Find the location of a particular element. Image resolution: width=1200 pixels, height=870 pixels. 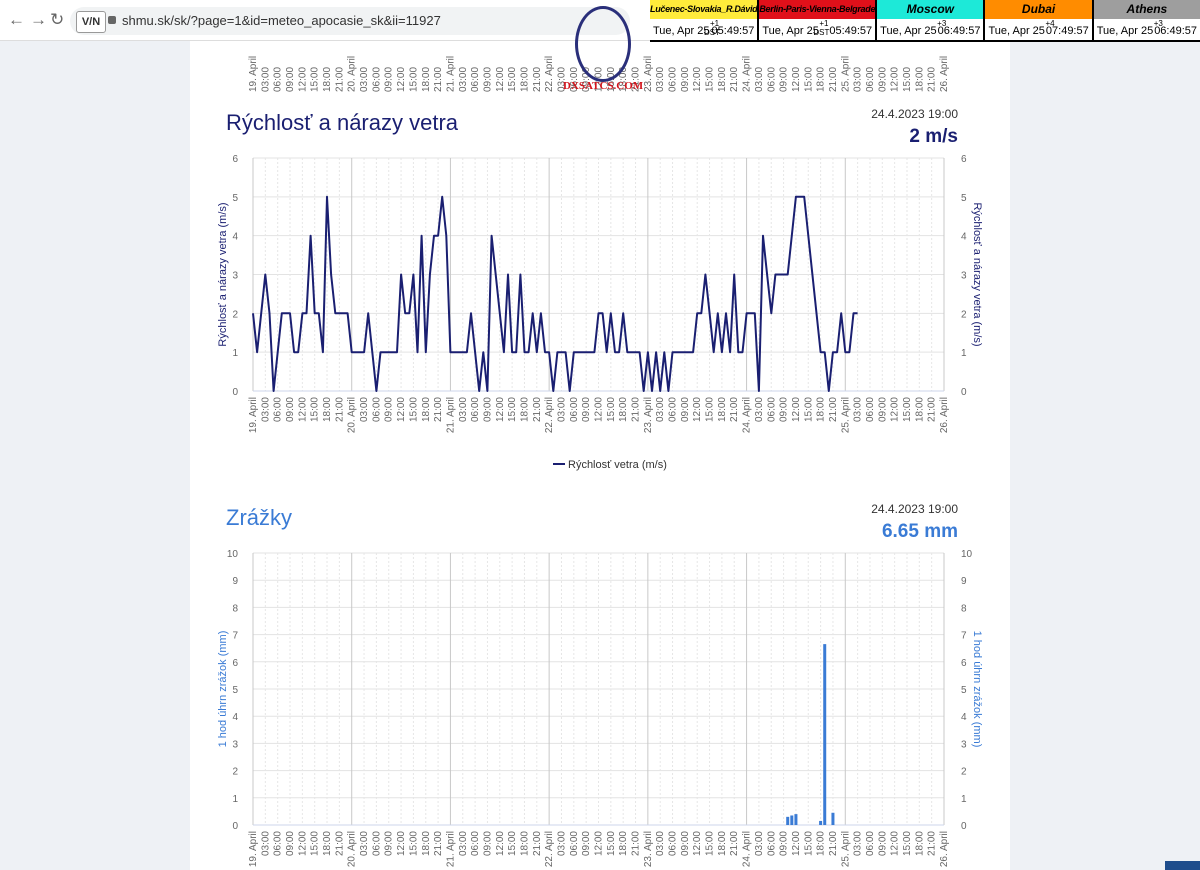

y-tick-label: 0 is located at coordinates (235, 826).